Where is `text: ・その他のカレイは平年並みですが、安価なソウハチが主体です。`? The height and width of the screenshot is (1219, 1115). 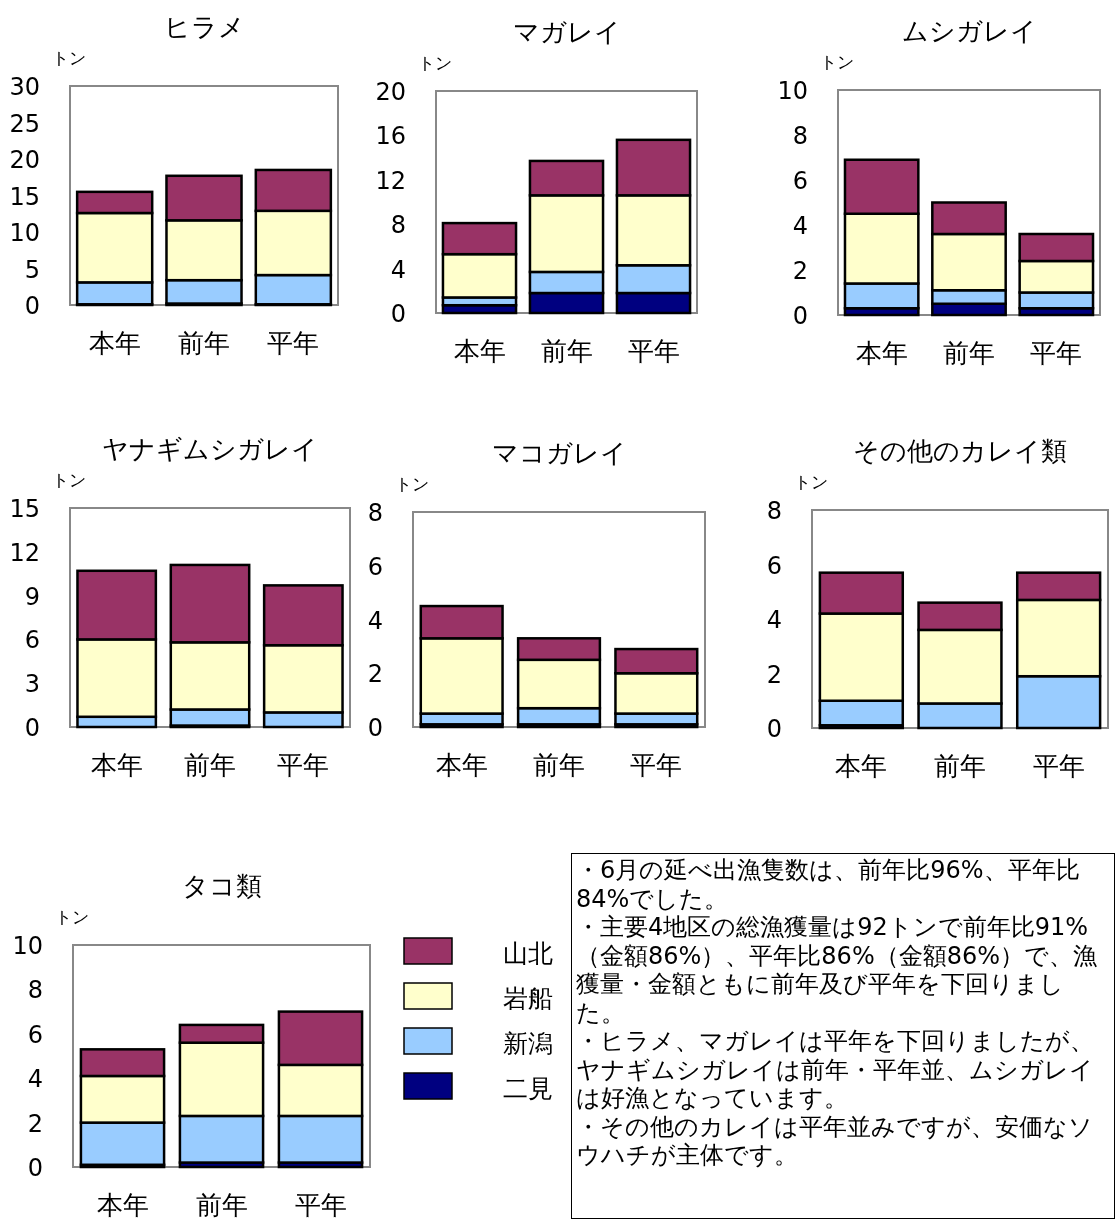
text: ・その他のカレイは平年並みですが、安価なソウハチが主体です。 is located at coordinates (835, 1141).